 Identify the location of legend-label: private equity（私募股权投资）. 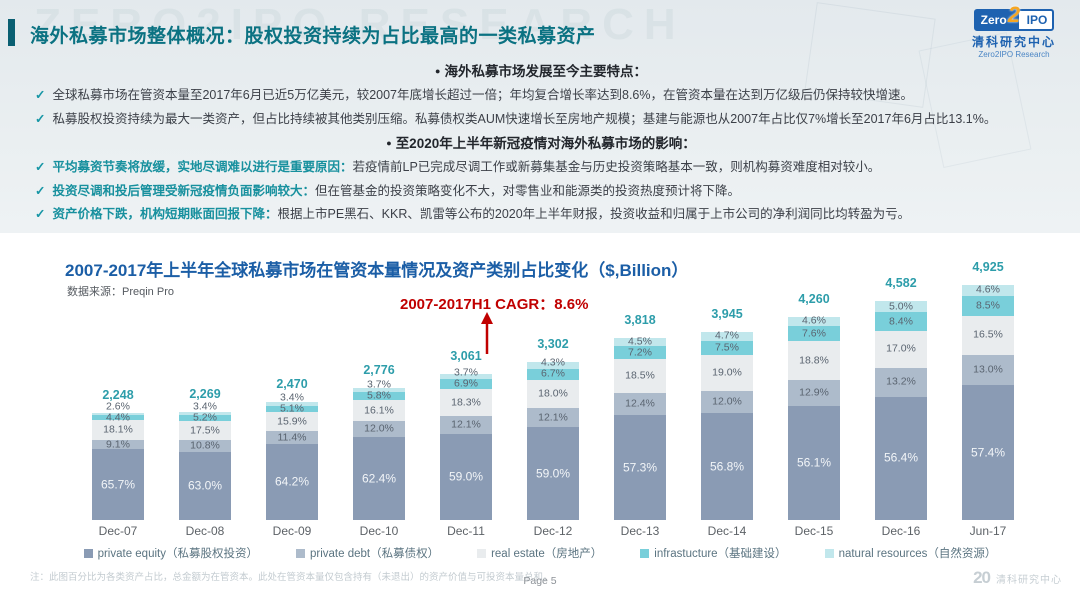
(177, 554).